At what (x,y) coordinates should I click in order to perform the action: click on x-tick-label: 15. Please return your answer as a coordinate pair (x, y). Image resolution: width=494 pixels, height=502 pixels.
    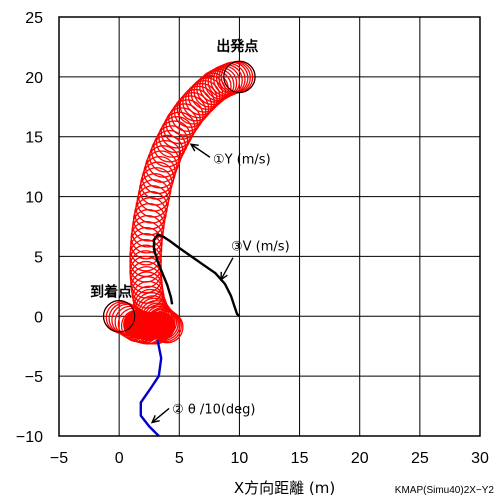
    Looking at the image, I should click on (300, 458).